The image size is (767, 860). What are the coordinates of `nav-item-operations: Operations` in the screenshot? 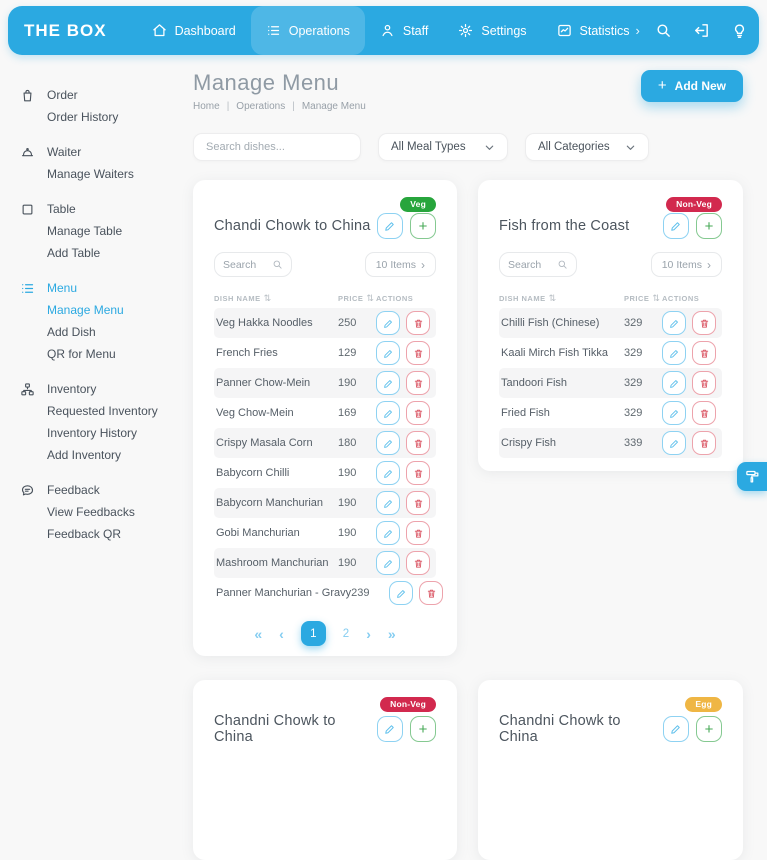 It's located at (307, 30).